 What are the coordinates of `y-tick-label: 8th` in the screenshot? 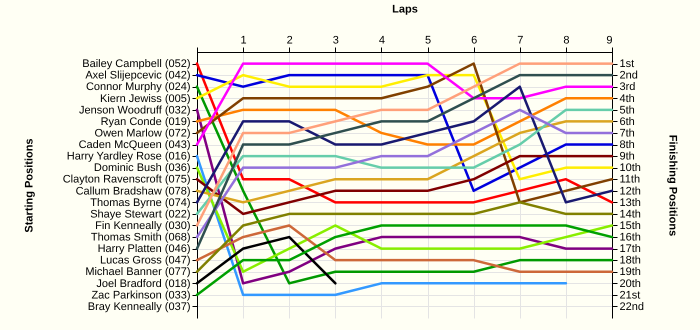 It's located at (627, 145).